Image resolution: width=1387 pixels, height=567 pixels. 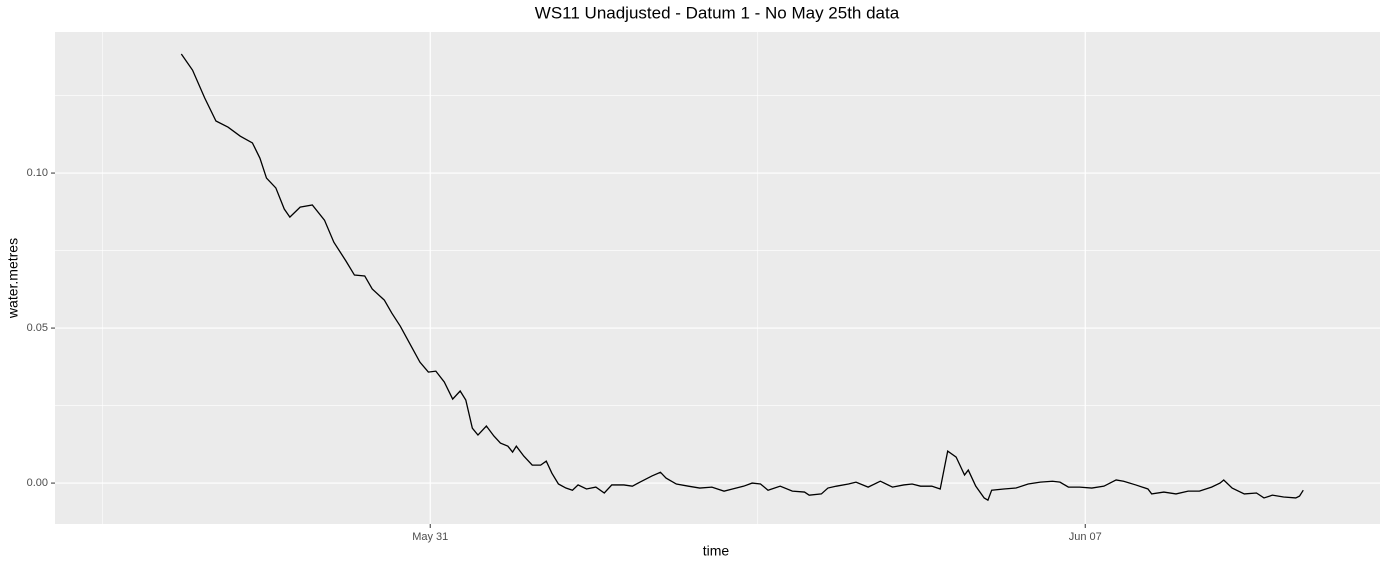 I want to click on y-tick-label: 0.00, so click(x=37, y=483).